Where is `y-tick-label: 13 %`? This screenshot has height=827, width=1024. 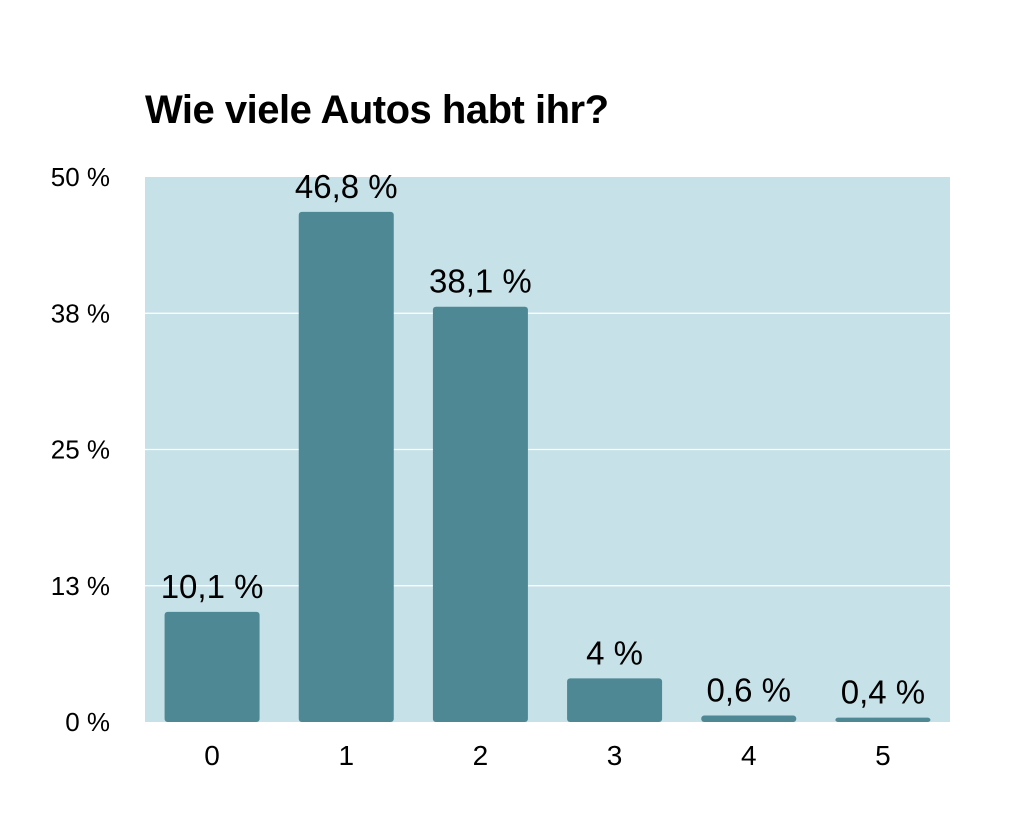 y-tick-label: 13 % is located at coordinates (80, 586).